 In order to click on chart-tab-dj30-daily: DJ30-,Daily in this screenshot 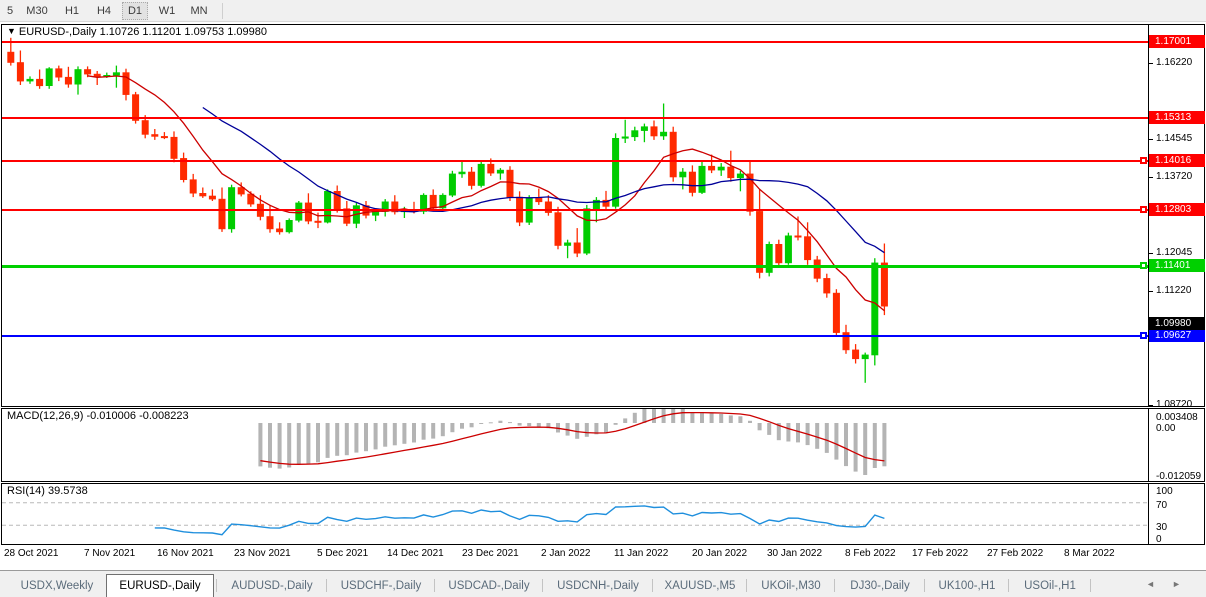, I will do `click(880, 586)`.